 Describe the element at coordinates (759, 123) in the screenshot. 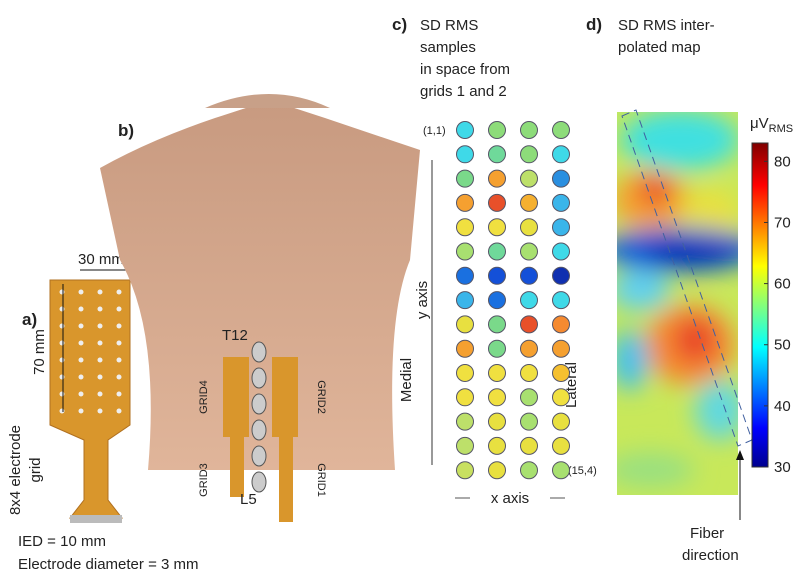

I see `unit-text: μV` at that location.